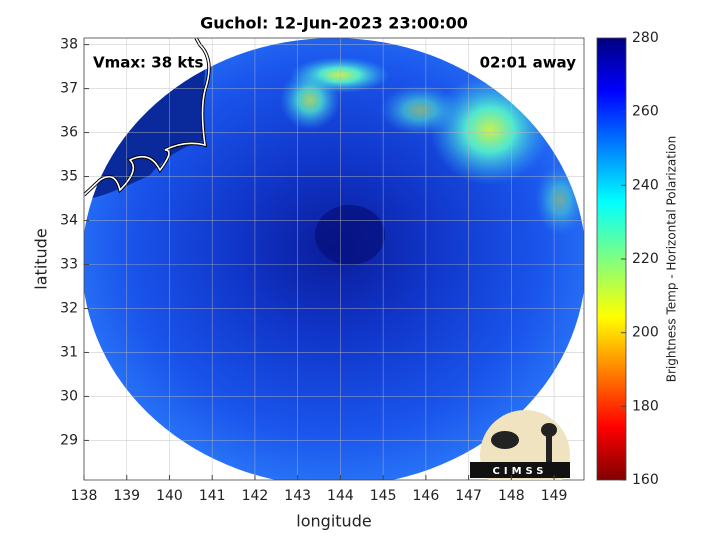 The width and height of the screenshot is (720, 540). What do you see at coordinates (69, 264) in the screenshot?
I see `y-tick-label: 33` at bounding box center [69, 264].